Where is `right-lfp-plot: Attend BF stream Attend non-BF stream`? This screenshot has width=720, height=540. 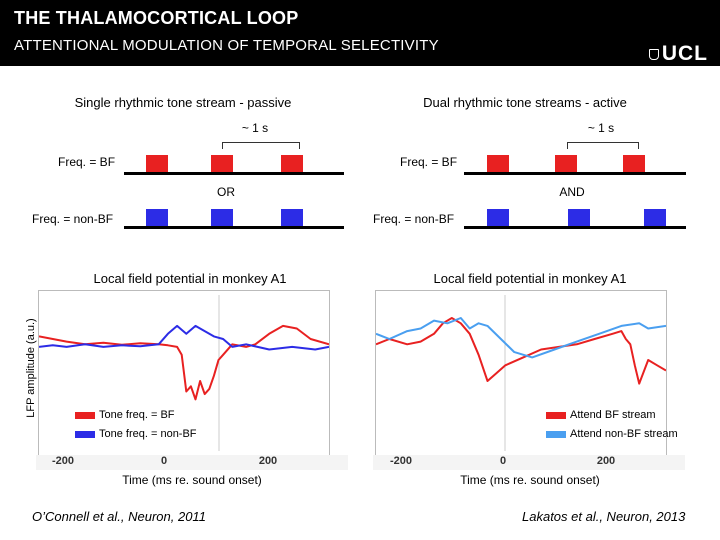
right-lfp-plot: Attend BF stream Attend non-BF stream is located at coordinates (526, 373).